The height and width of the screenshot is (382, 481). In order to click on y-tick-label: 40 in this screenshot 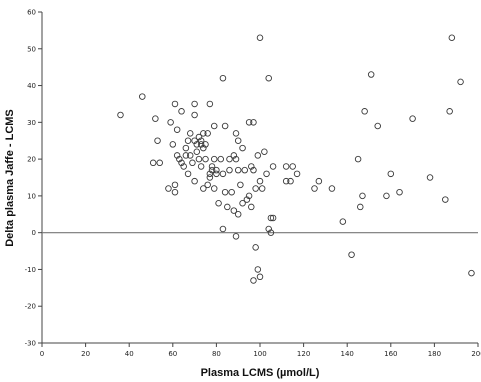, I will do `click(31, 86)`.